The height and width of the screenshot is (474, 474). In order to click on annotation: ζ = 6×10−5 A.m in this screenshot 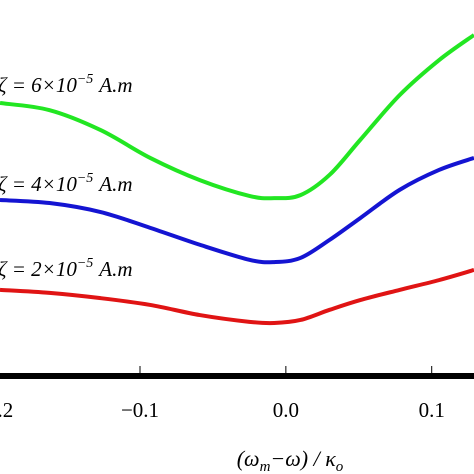, I will do `click(66, 84)`.